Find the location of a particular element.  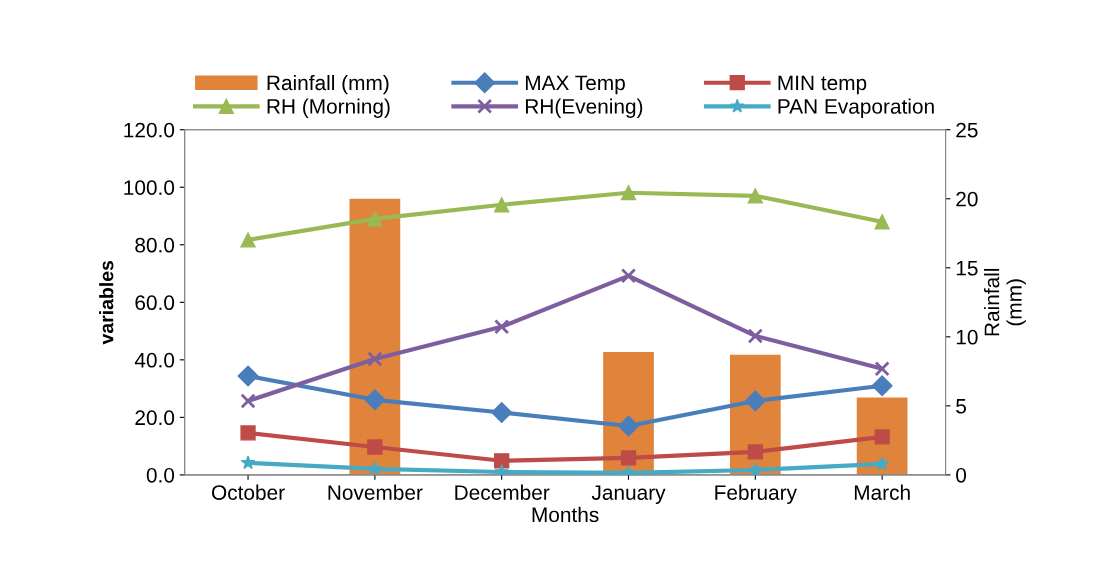

legend-label: MIN temp is located at coordinates (822, 85).